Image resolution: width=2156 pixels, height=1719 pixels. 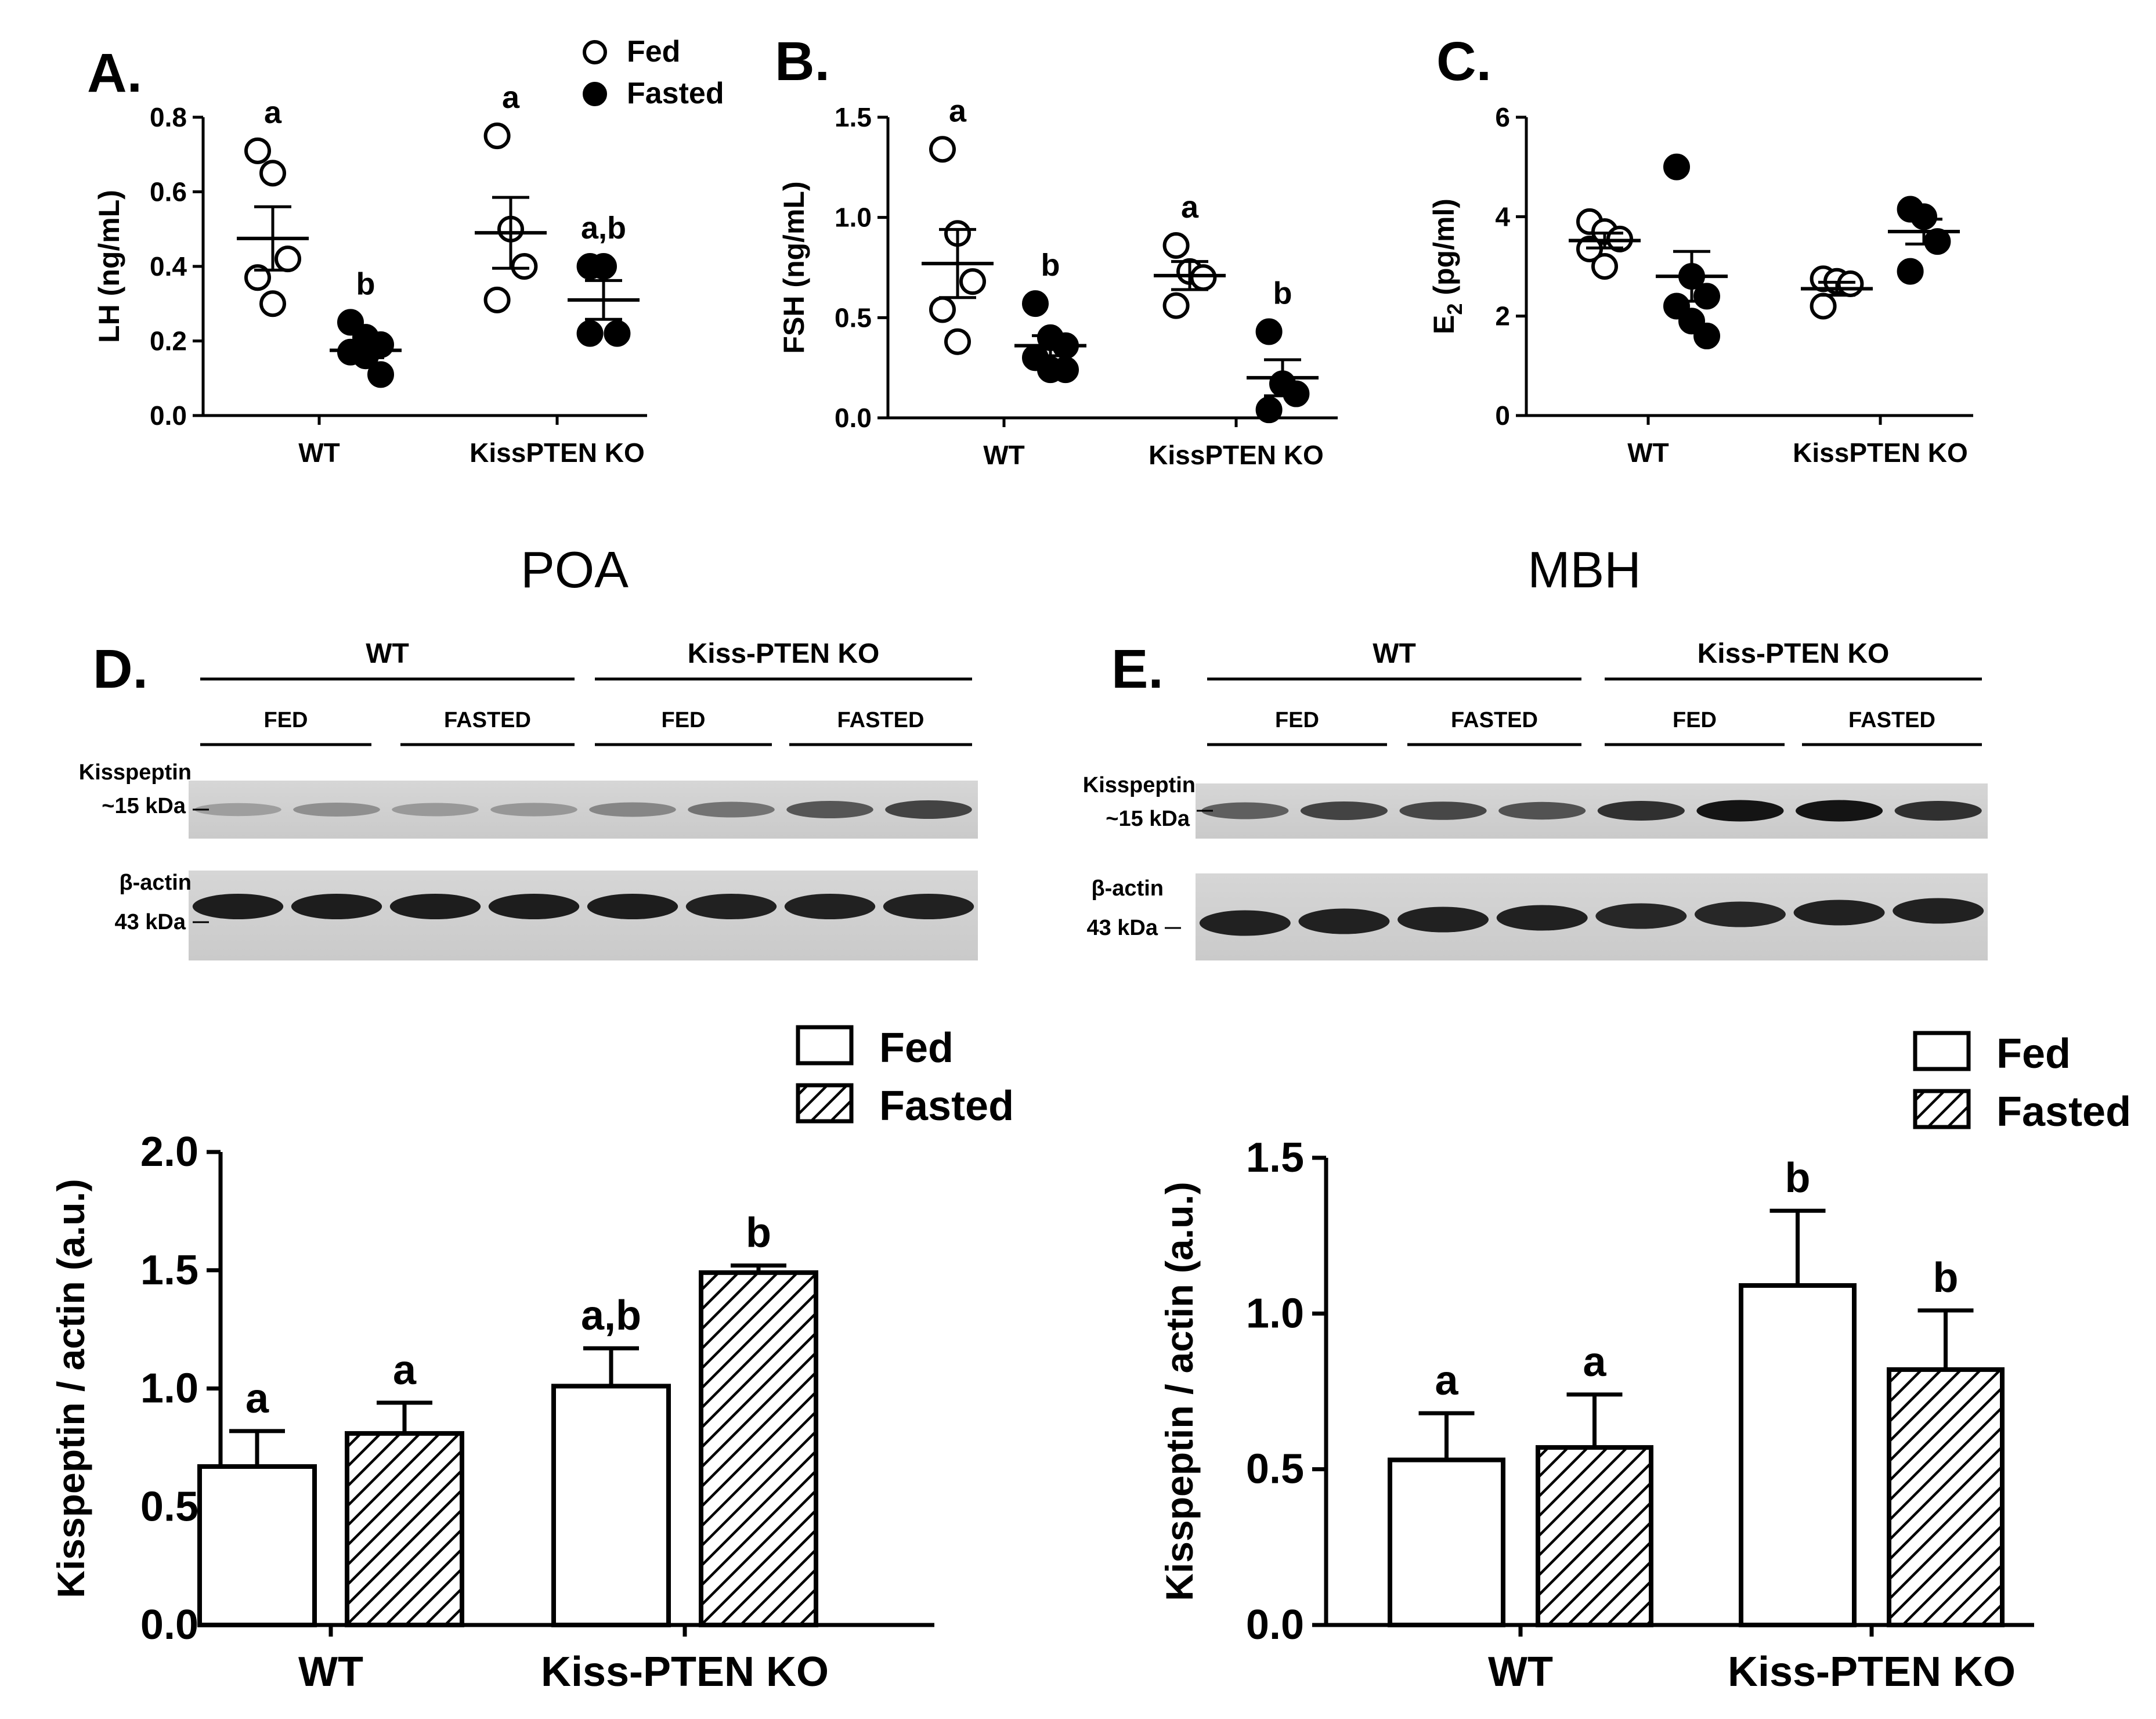 I want to click on region-title-mbh: MBH, so click(x=1584, y=569).